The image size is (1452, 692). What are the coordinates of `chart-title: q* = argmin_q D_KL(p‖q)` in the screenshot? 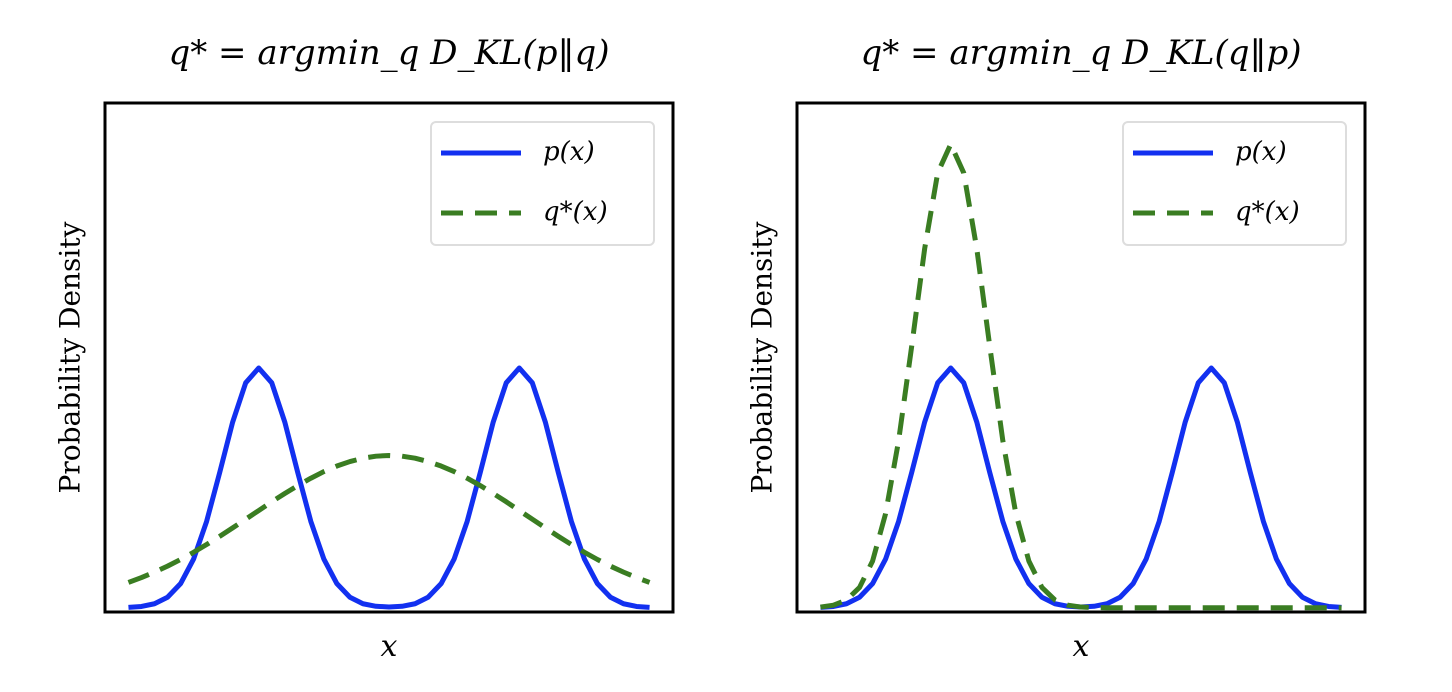 It's located at (388, 53).